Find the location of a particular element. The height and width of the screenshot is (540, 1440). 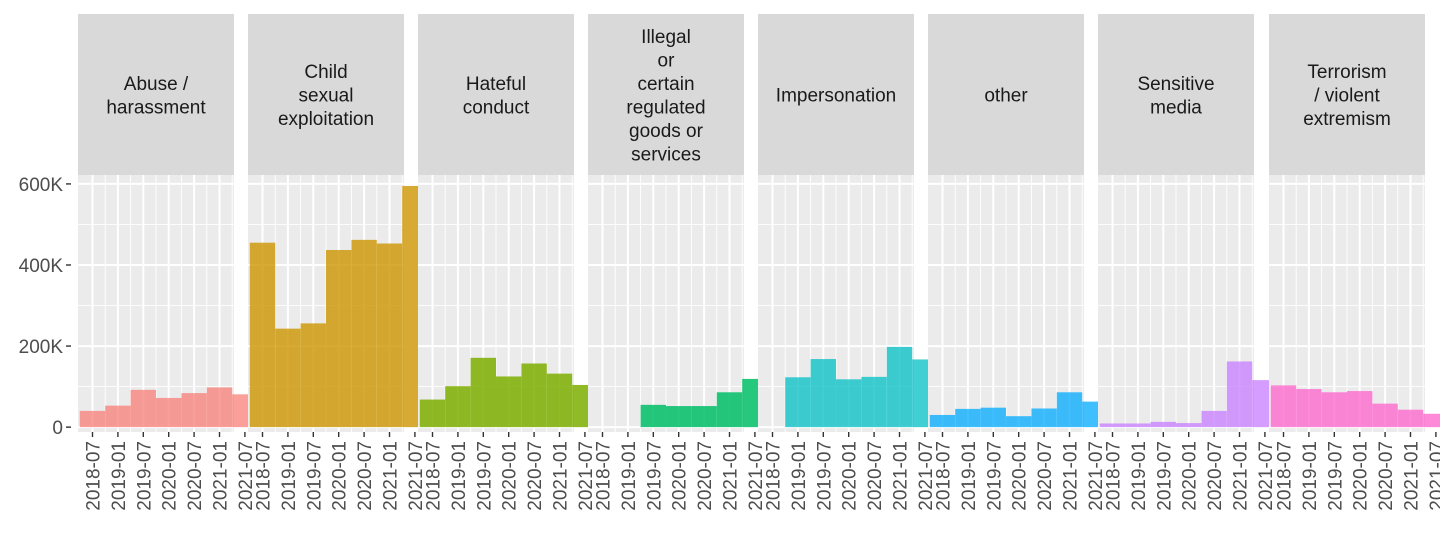

y-tick-label: 0 is located at coordinates (57, 428).